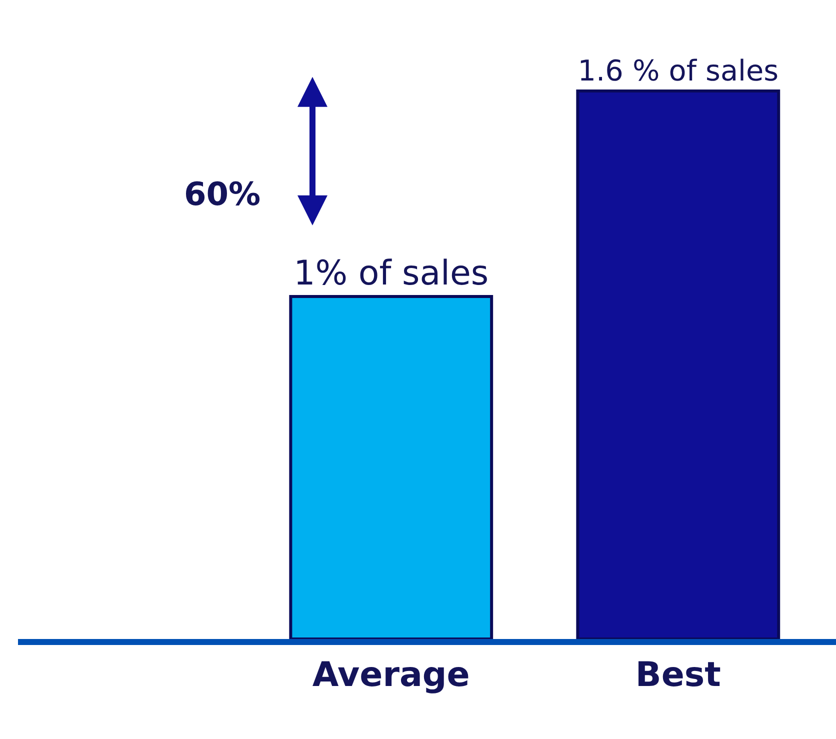 This screenshot has width=836, height=739. What do you see at coordinates (391, 273) in the screenshot?
I see `data-label: 1% of sales` at bounding box center [391, 273].